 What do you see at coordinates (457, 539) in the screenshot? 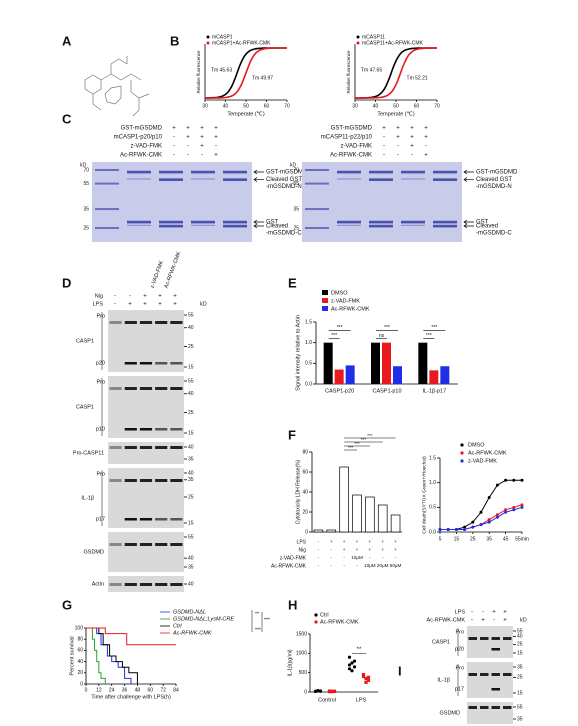
I see `x-tick-label: 15` at bounding box center [457, 539].